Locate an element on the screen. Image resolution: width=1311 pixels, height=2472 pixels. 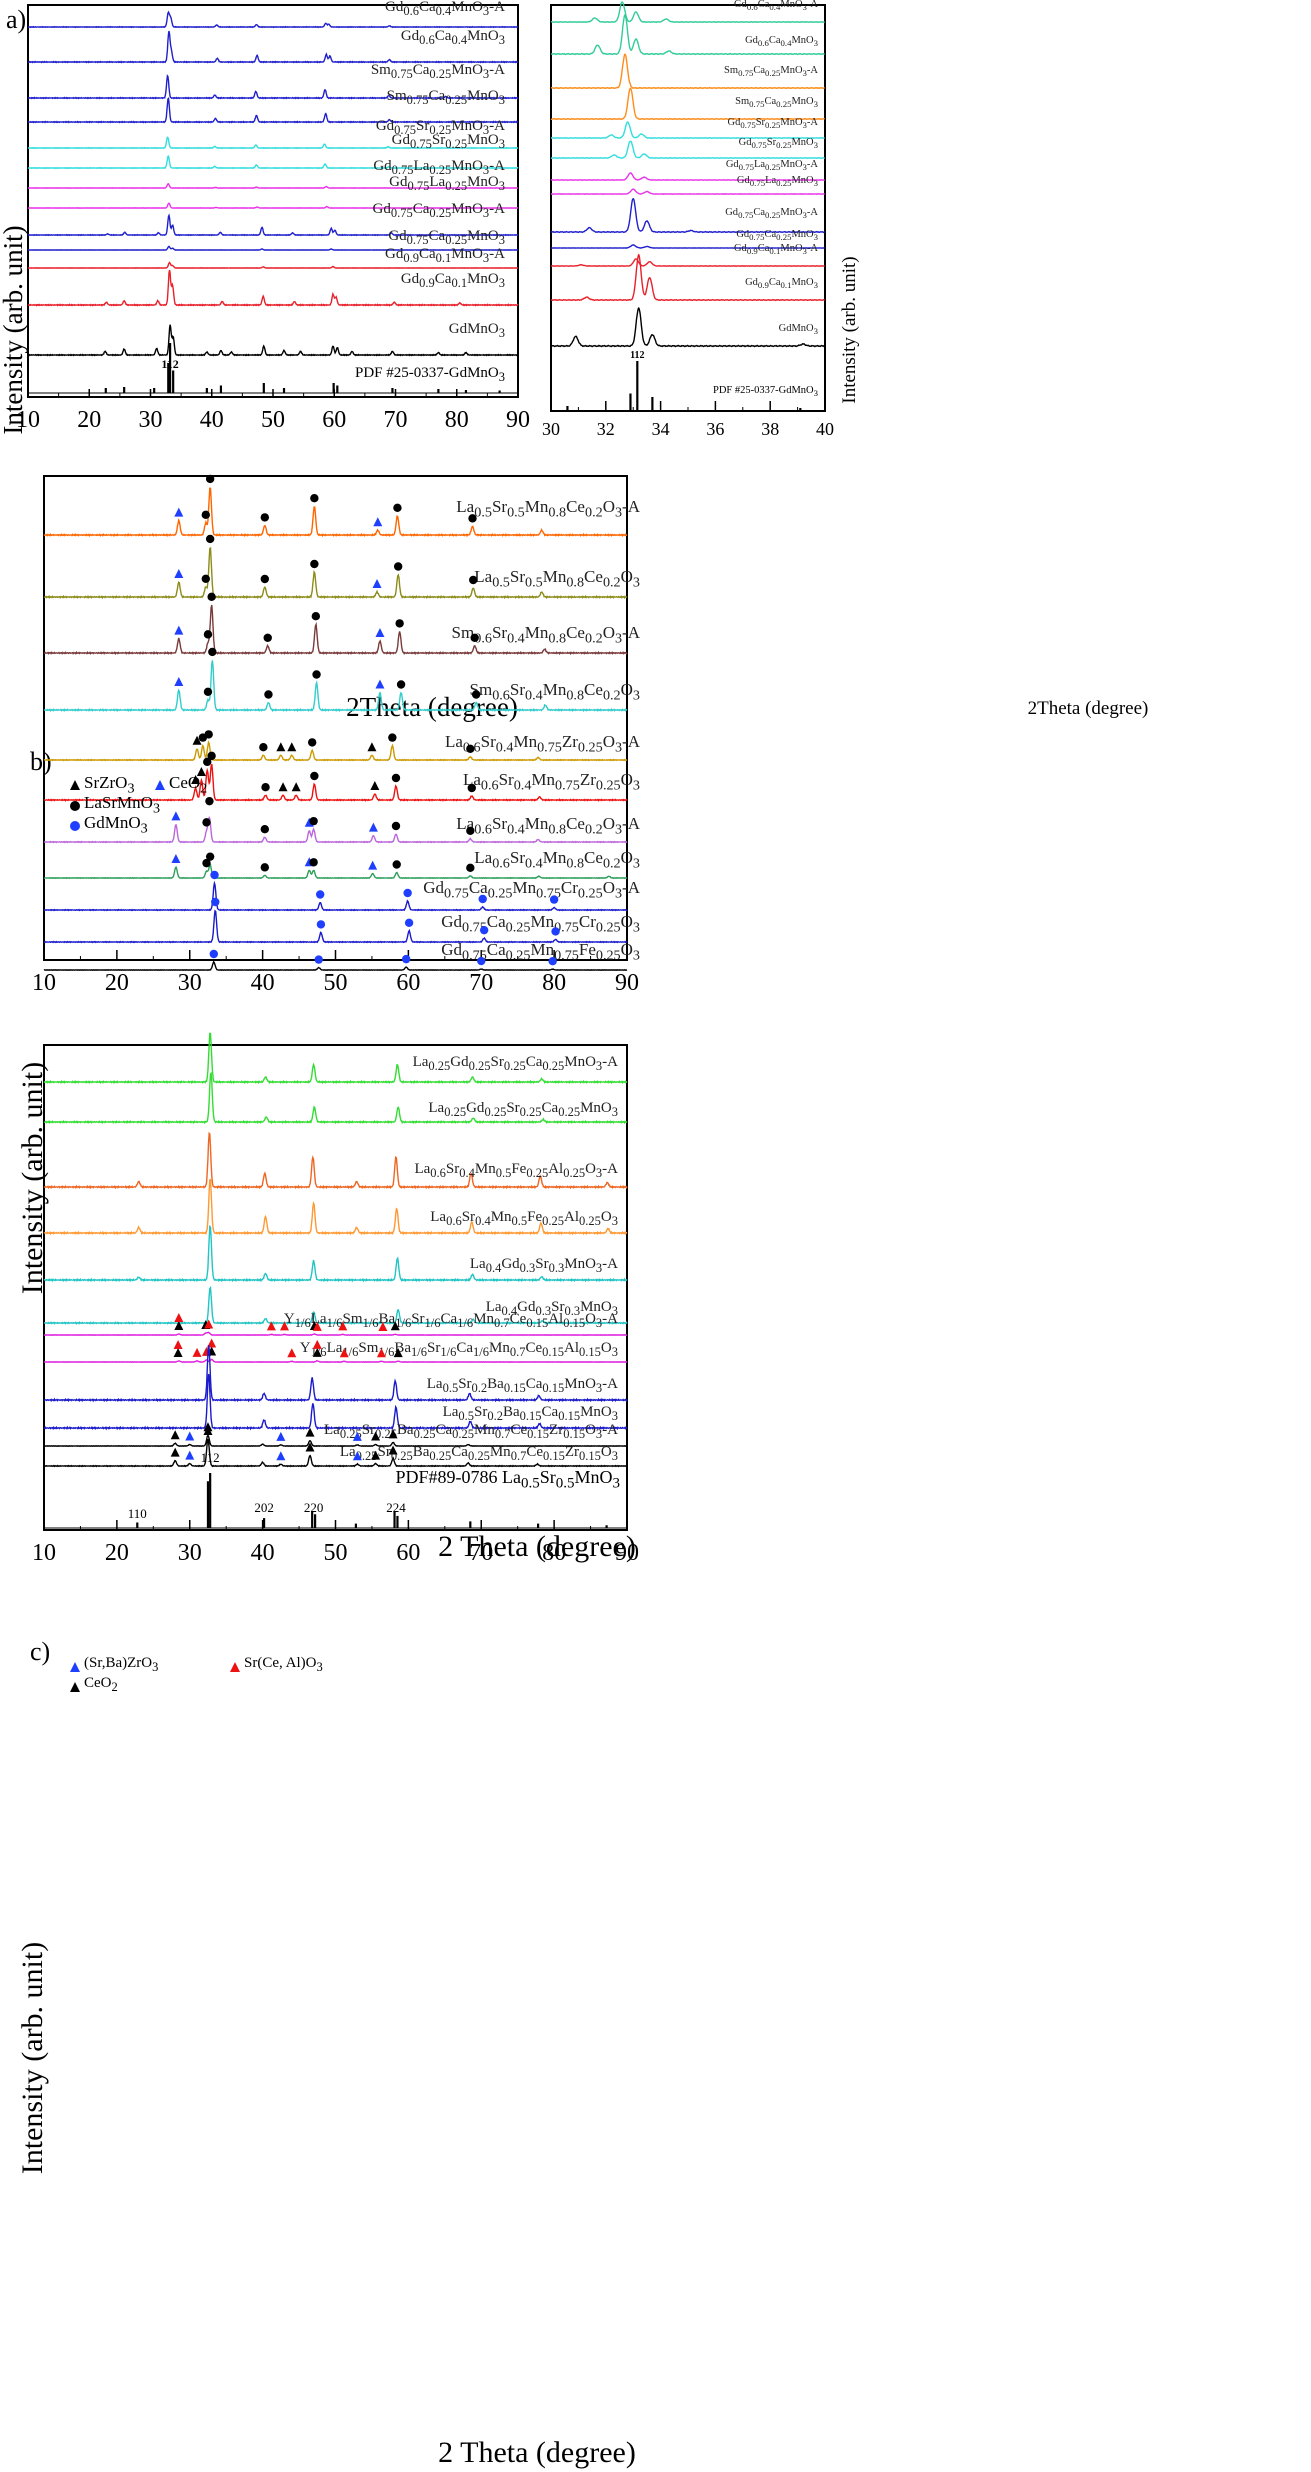
hkl-label: 224 is located at coordinates (396, 1507).